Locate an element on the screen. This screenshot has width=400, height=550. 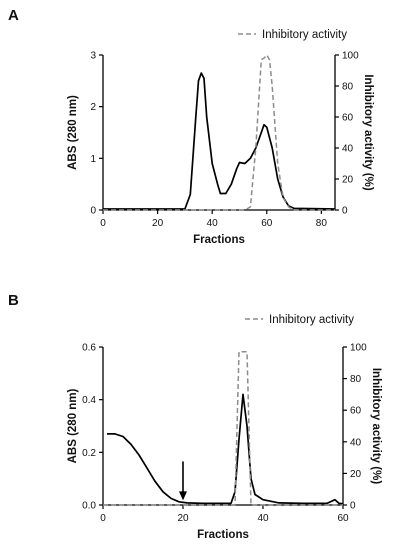
x-tick-label: 80 is located at coordinates (322, 223).